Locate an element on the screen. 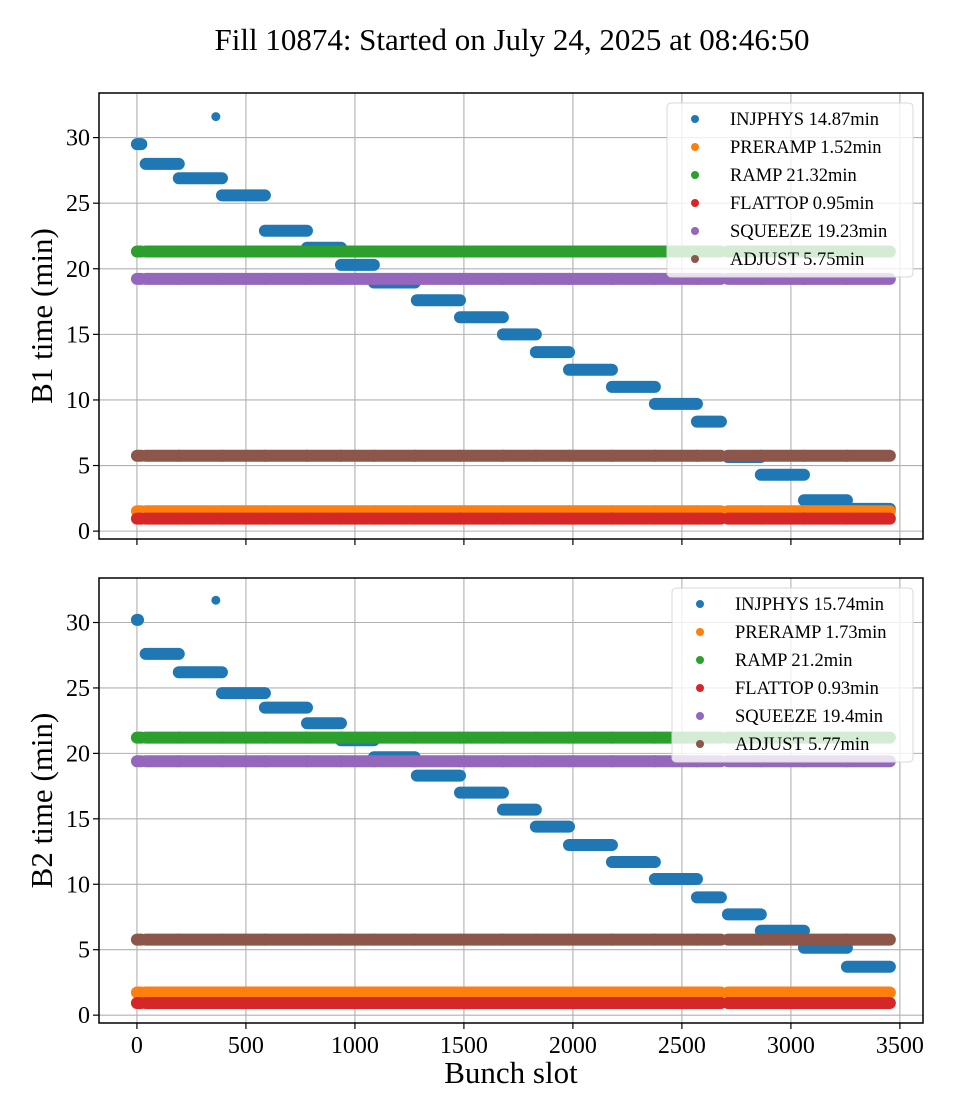  legend-item-ramp: RAMP 21.32min is located at coordinates (774, 176).